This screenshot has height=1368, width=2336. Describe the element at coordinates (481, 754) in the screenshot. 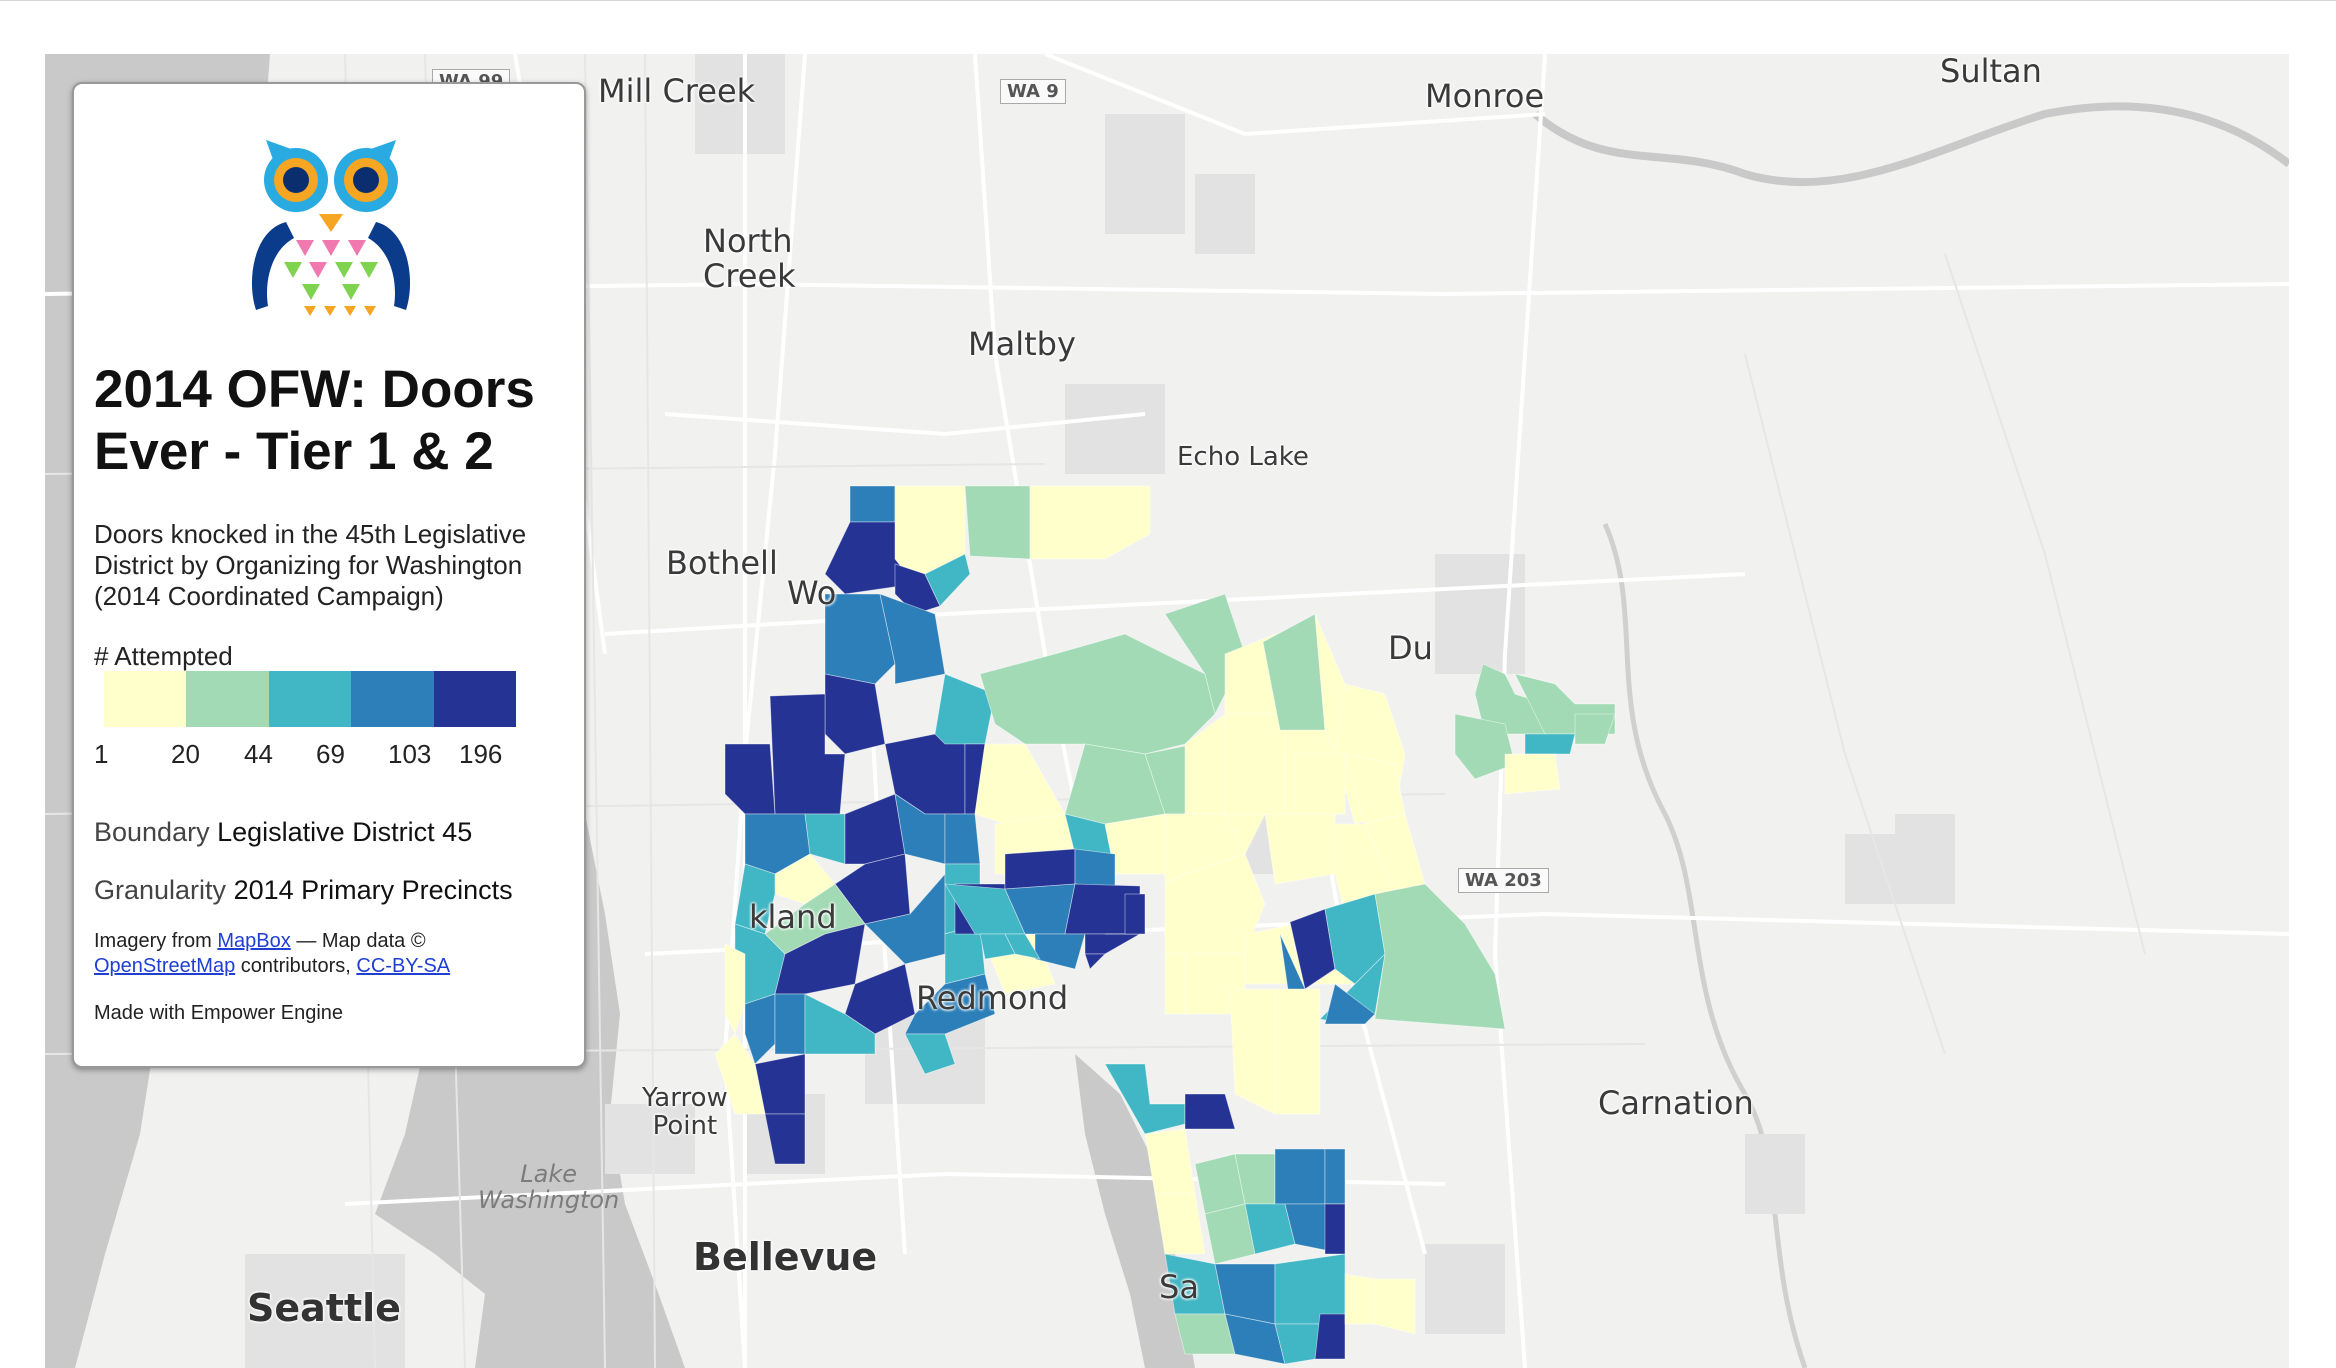

I see `legend-break-label: 196` at that location.